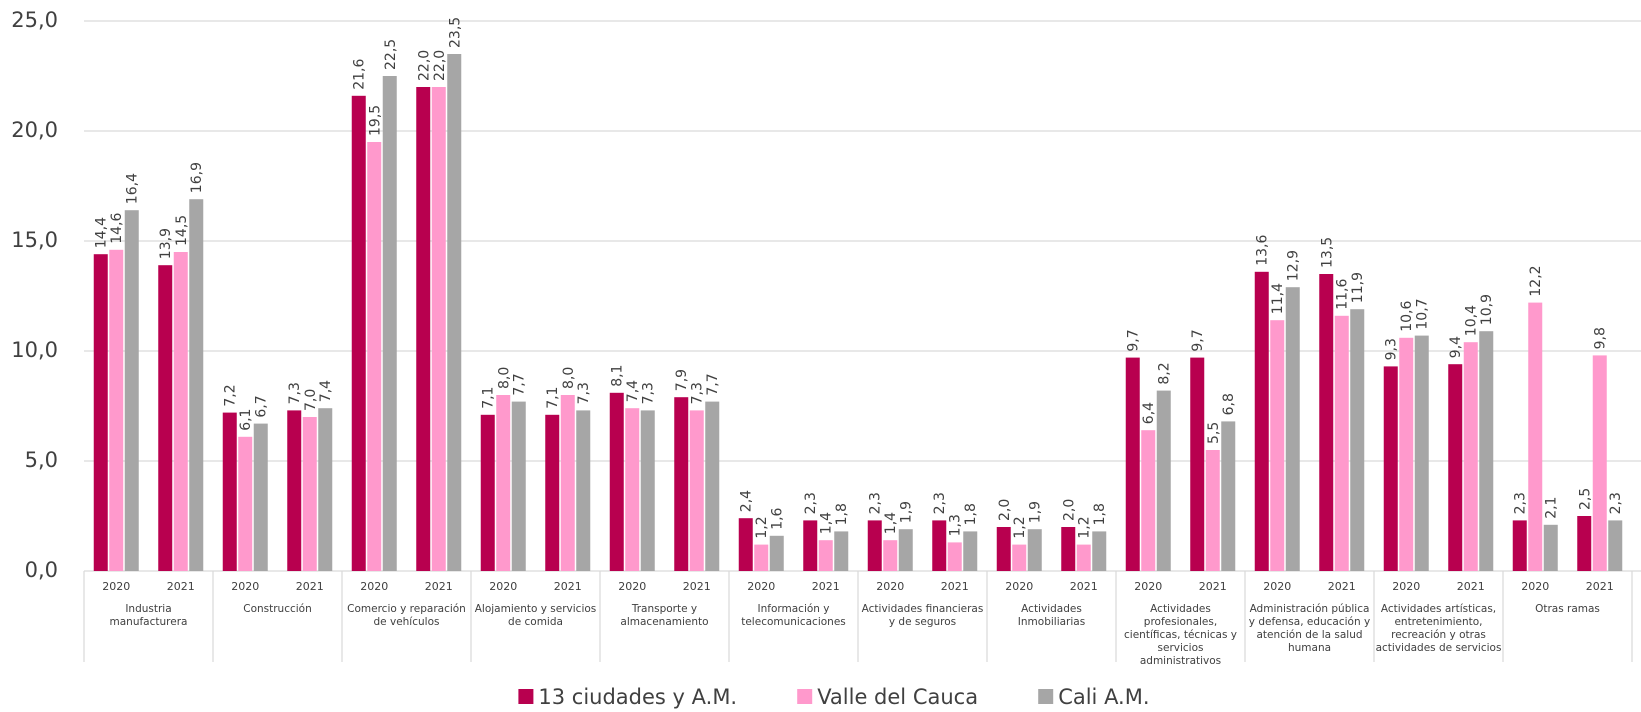  What do you see at coordinates (569, 378) in the screenshot?
I see `value-label: 8,0` at bounding box center [569, 378].